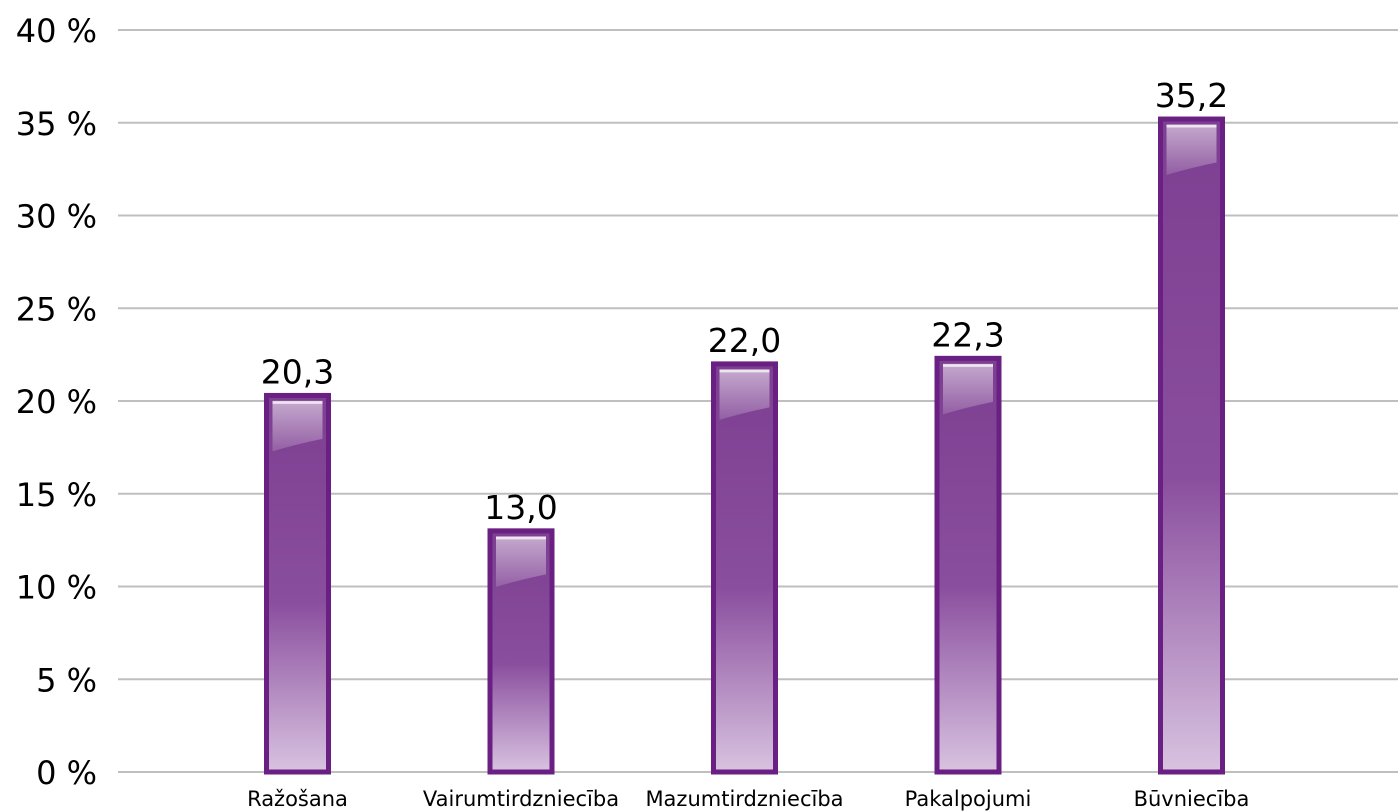 The width and height of the screenshot is (1398, 812). I want to click on y-axis-ticks: 0 % 5 % 10 % 15 % 20 % 25 % 30 % 35 % 40 %, so click(56, 402).